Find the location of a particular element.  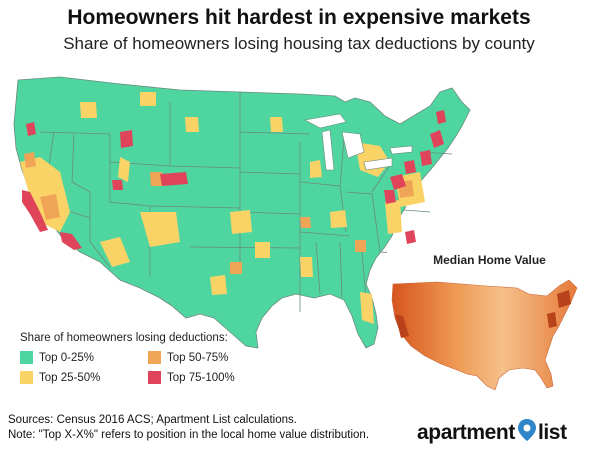

legend-label: Top 50-75% is located at coordinates (198, 357).